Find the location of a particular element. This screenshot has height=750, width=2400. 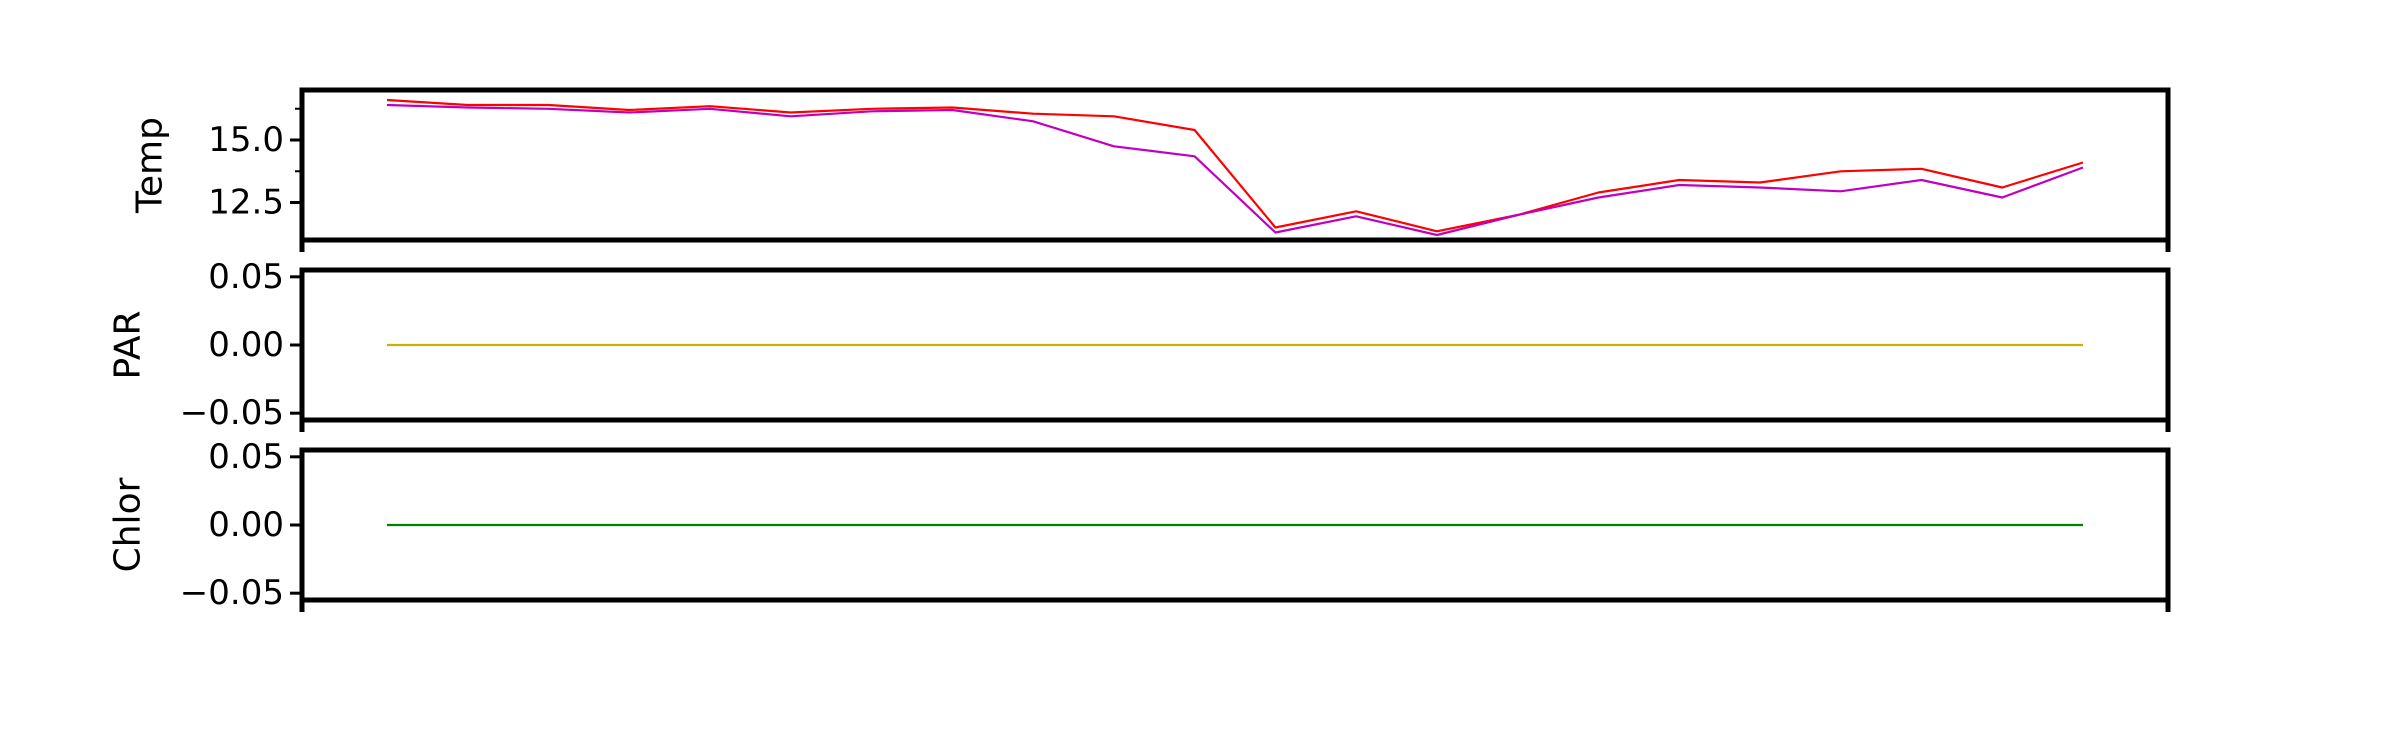

y-tick-label: 15.0 is located at coordinates (246, 140).